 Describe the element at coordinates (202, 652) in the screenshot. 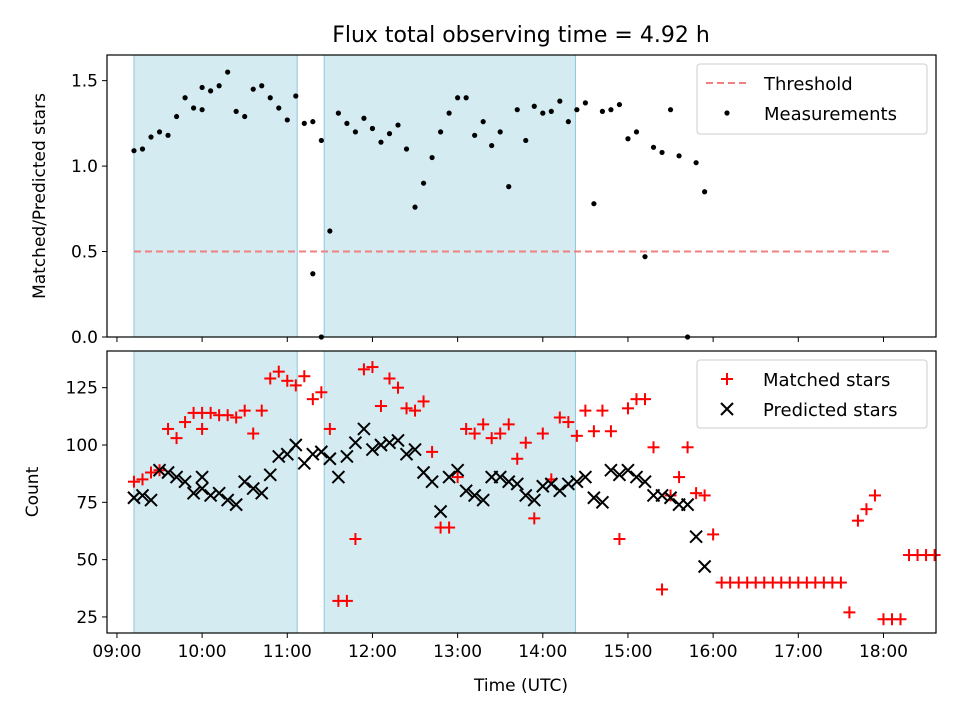

I see `x-tick-label: 10:00` at that location.